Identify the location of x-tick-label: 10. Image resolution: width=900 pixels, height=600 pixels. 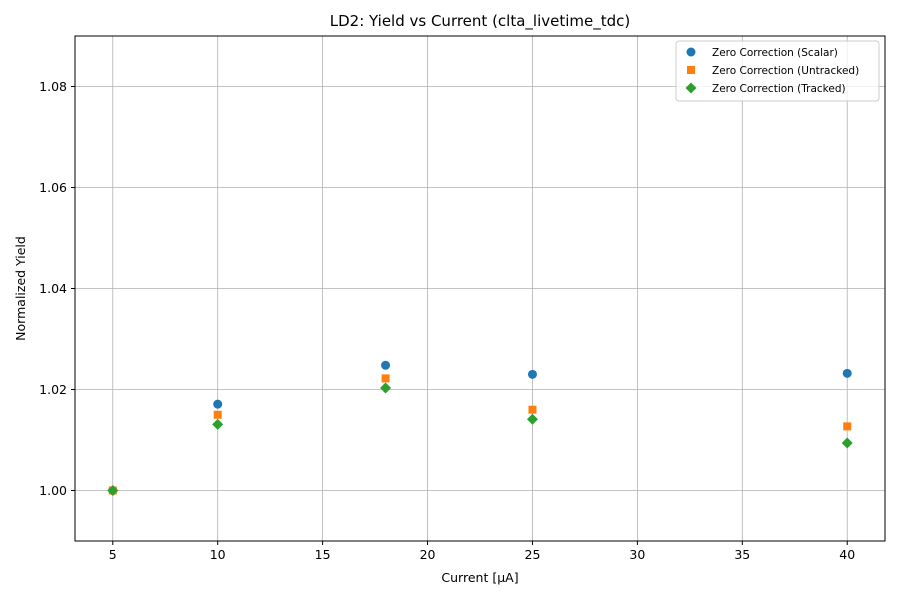
(218, 554).